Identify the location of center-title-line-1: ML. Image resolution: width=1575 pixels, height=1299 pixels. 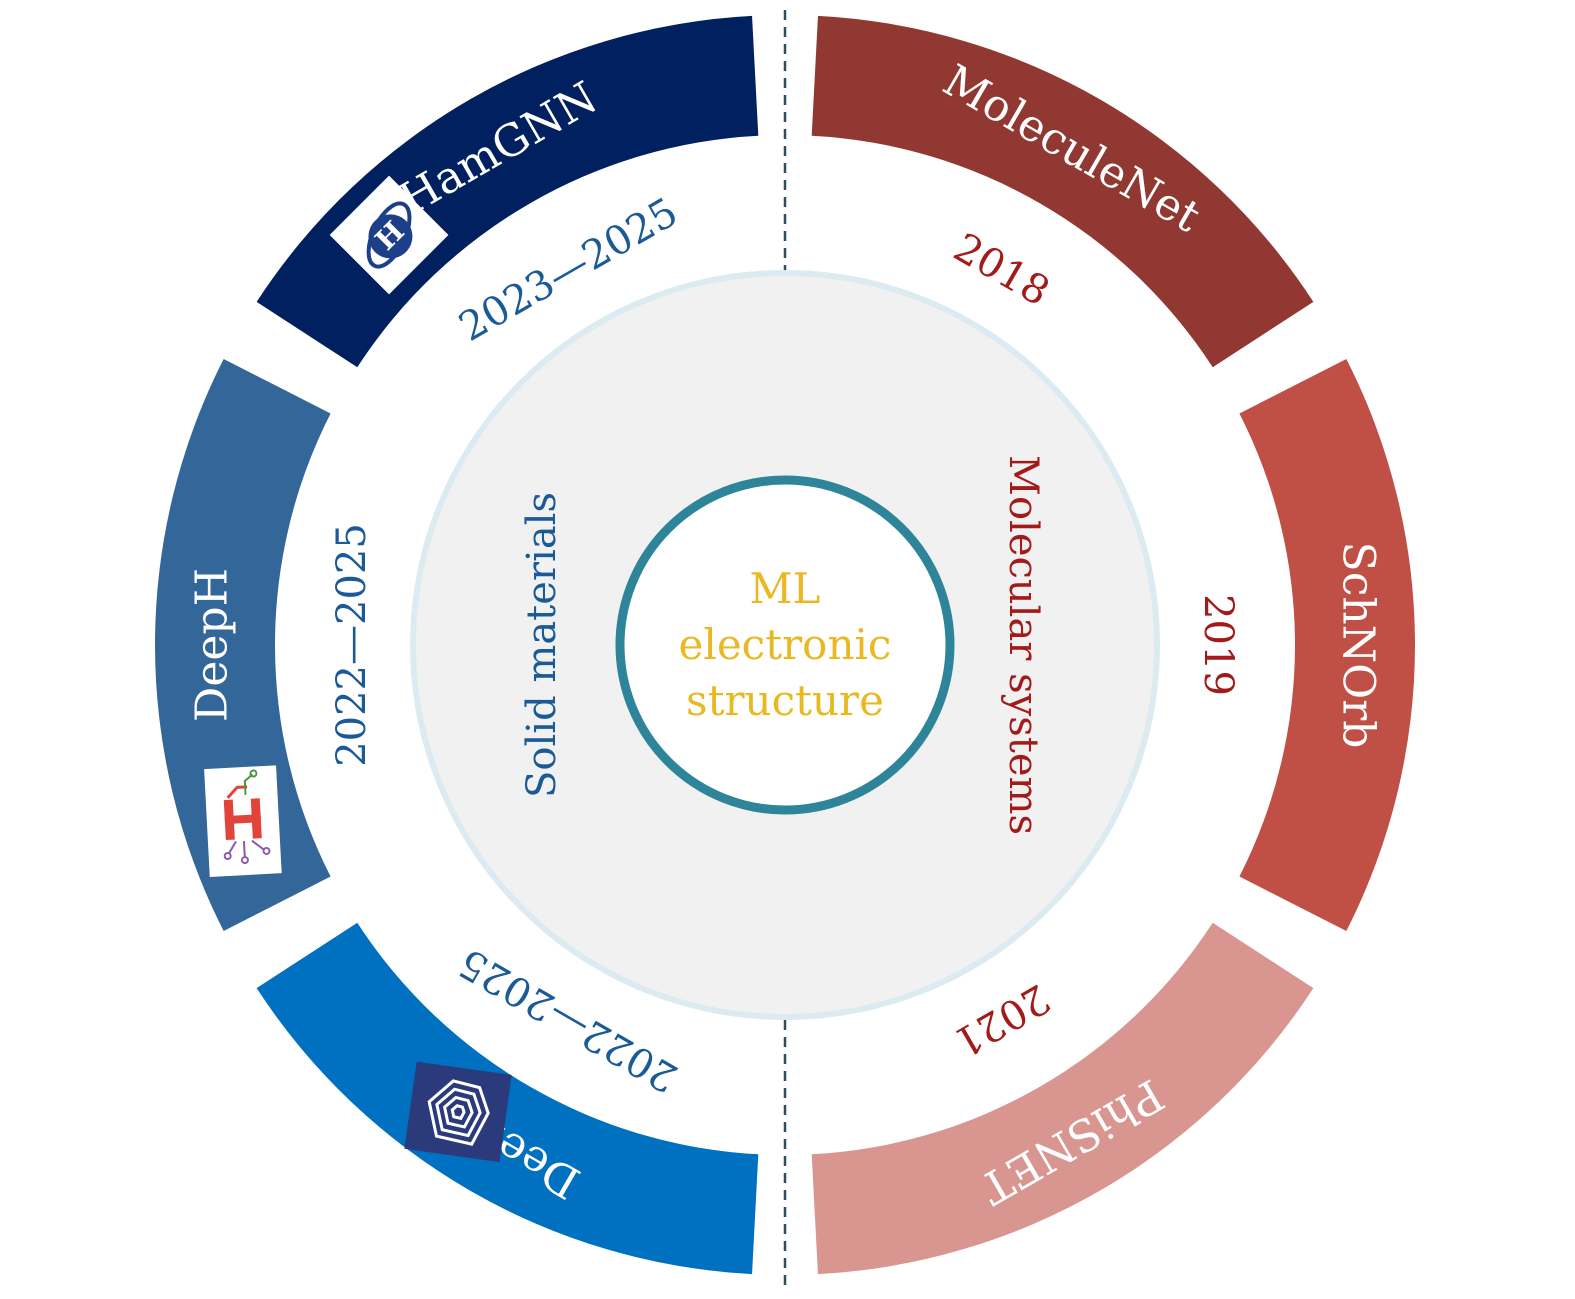
(785, 588).